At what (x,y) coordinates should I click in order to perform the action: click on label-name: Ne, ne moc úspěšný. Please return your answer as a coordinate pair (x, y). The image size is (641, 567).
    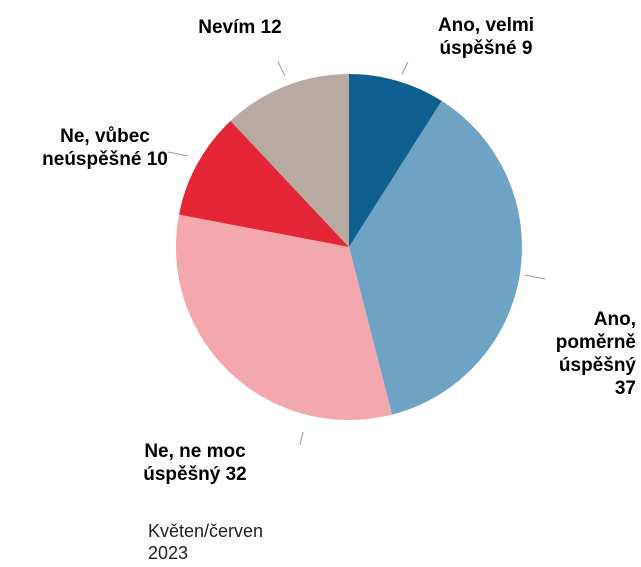
    Looking at the image, I should click on (194, 463).